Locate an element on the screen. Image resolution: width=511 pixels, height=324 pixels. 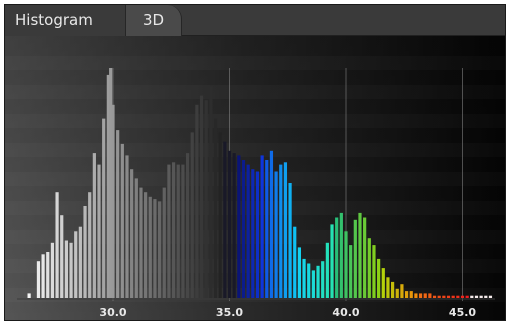
x-tick-label: 30.0 is located at coordinates (112, 312).